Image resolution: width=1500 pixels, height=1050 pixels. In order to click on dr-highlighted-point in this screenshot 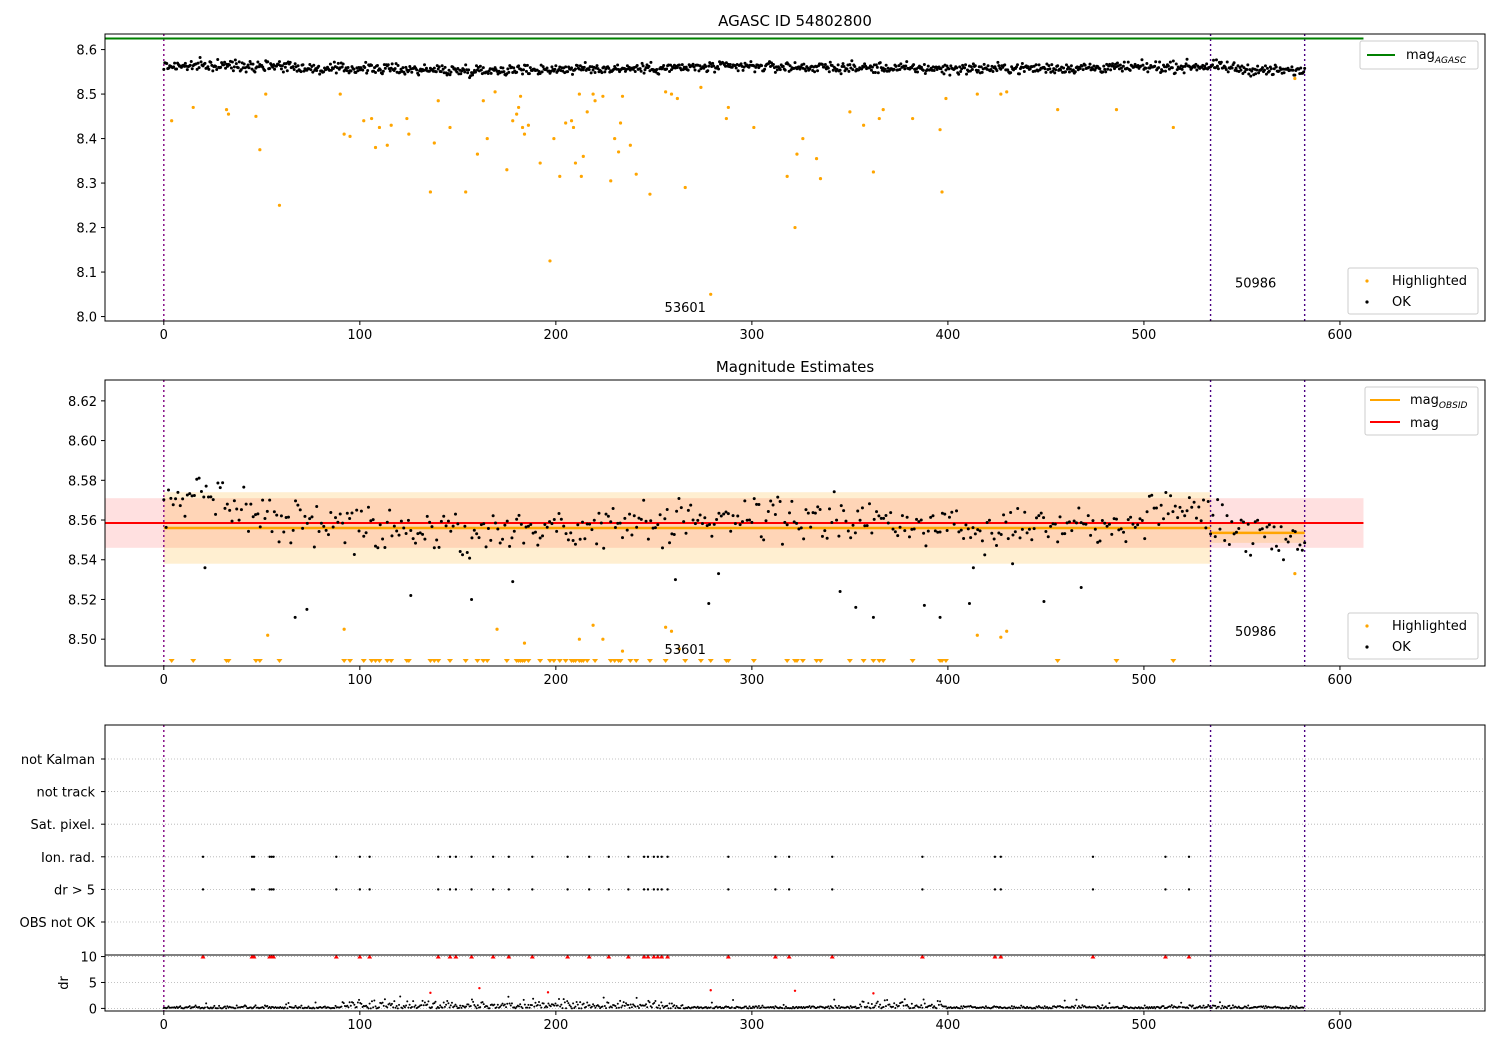, I will do `click(795, 990)`.